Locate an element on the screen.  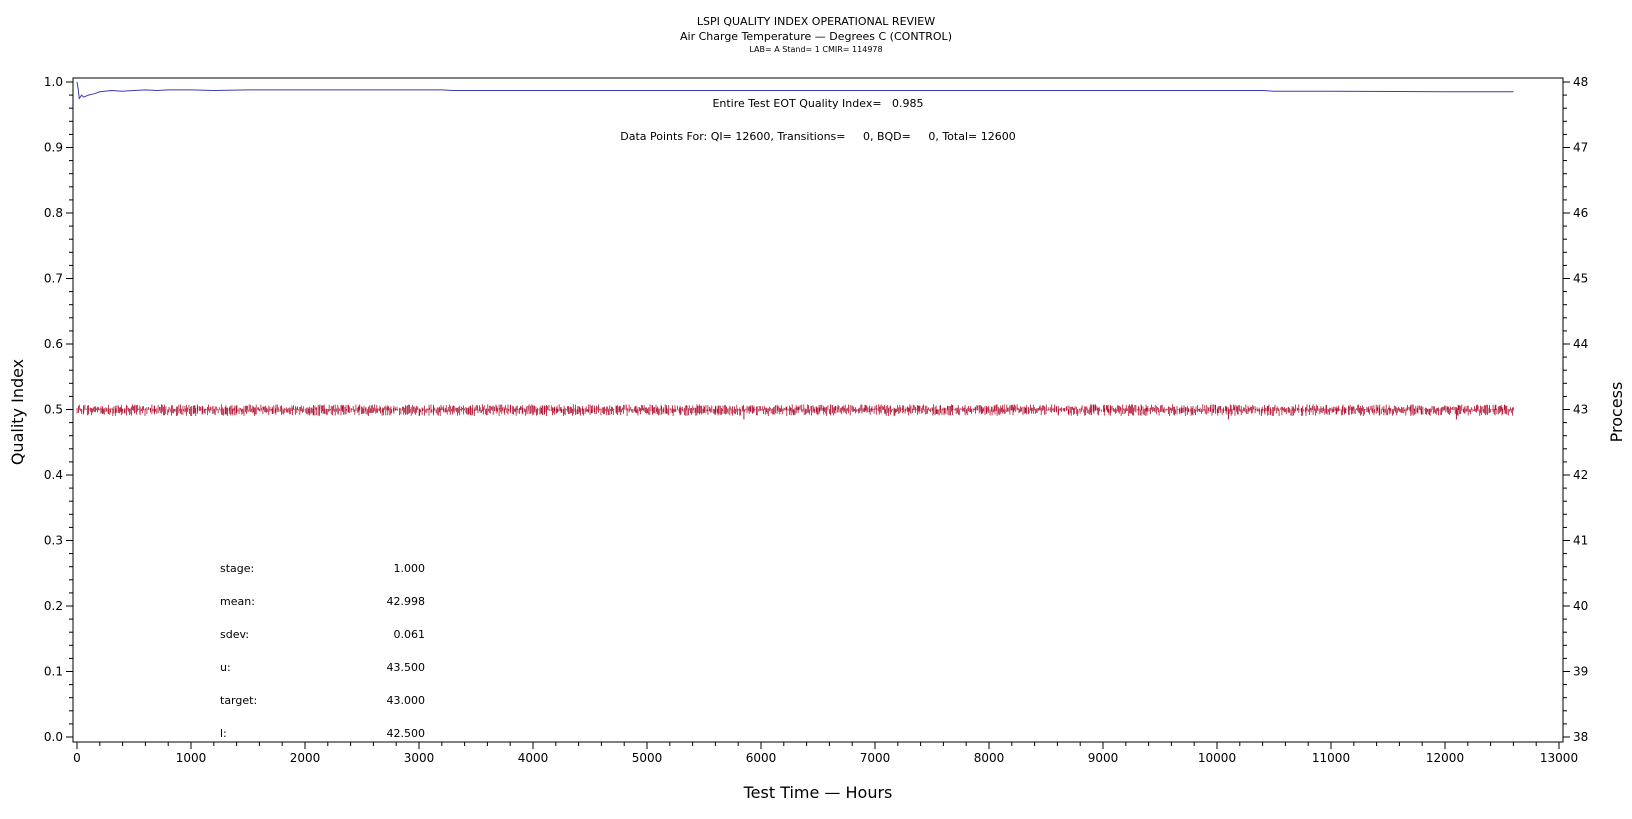
stat-value: 1.000 is located at coordinates (410, 568).